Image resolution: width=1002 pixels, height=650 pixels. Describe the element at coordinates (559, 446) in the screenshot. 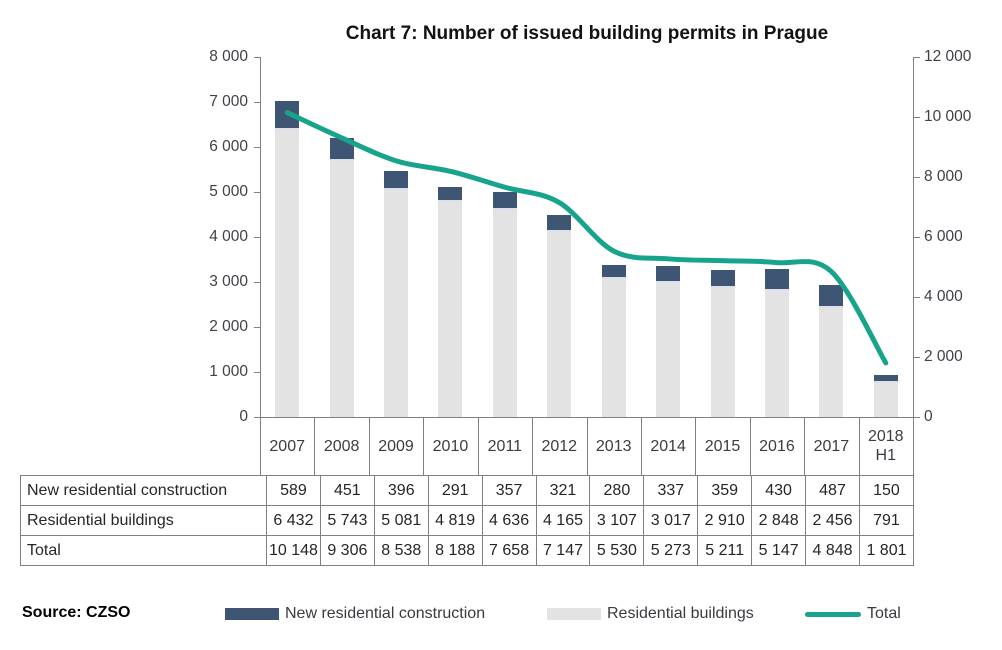

I see `category-label: 2012` at that location.